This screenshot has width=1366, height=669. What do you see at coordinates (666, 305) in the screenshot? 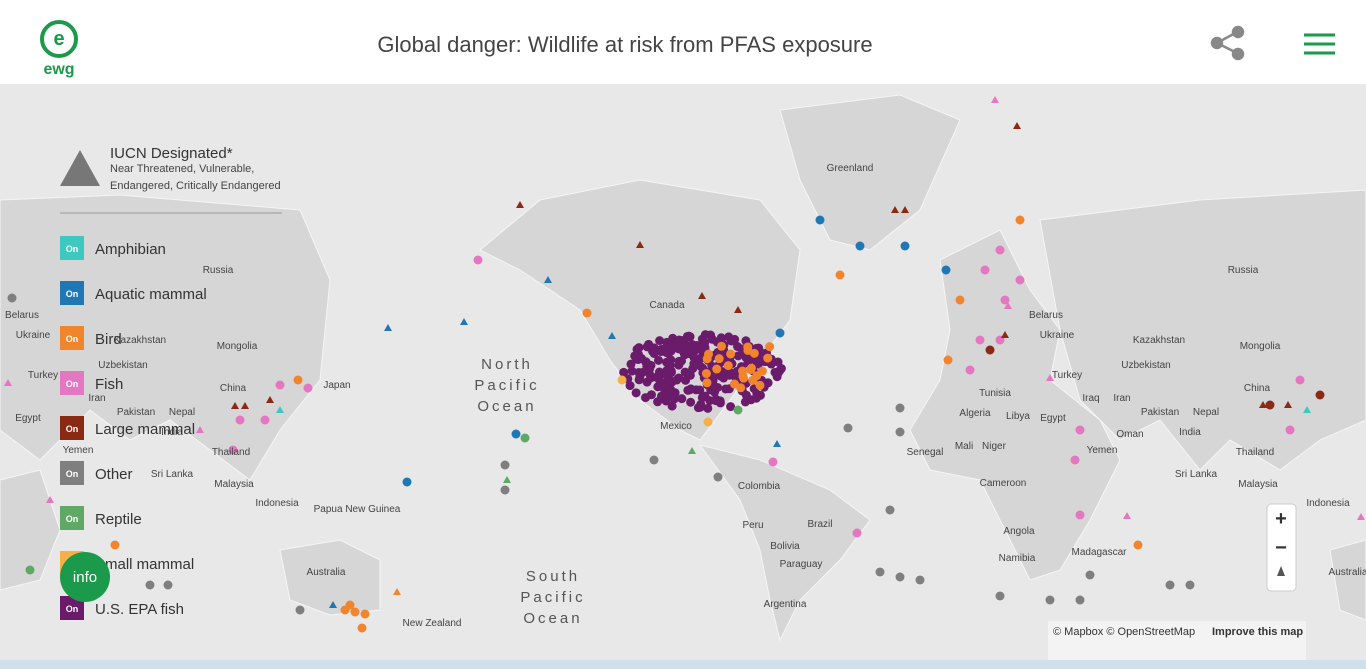
I see `place-label: Canada` at bounding box center [666, 305].